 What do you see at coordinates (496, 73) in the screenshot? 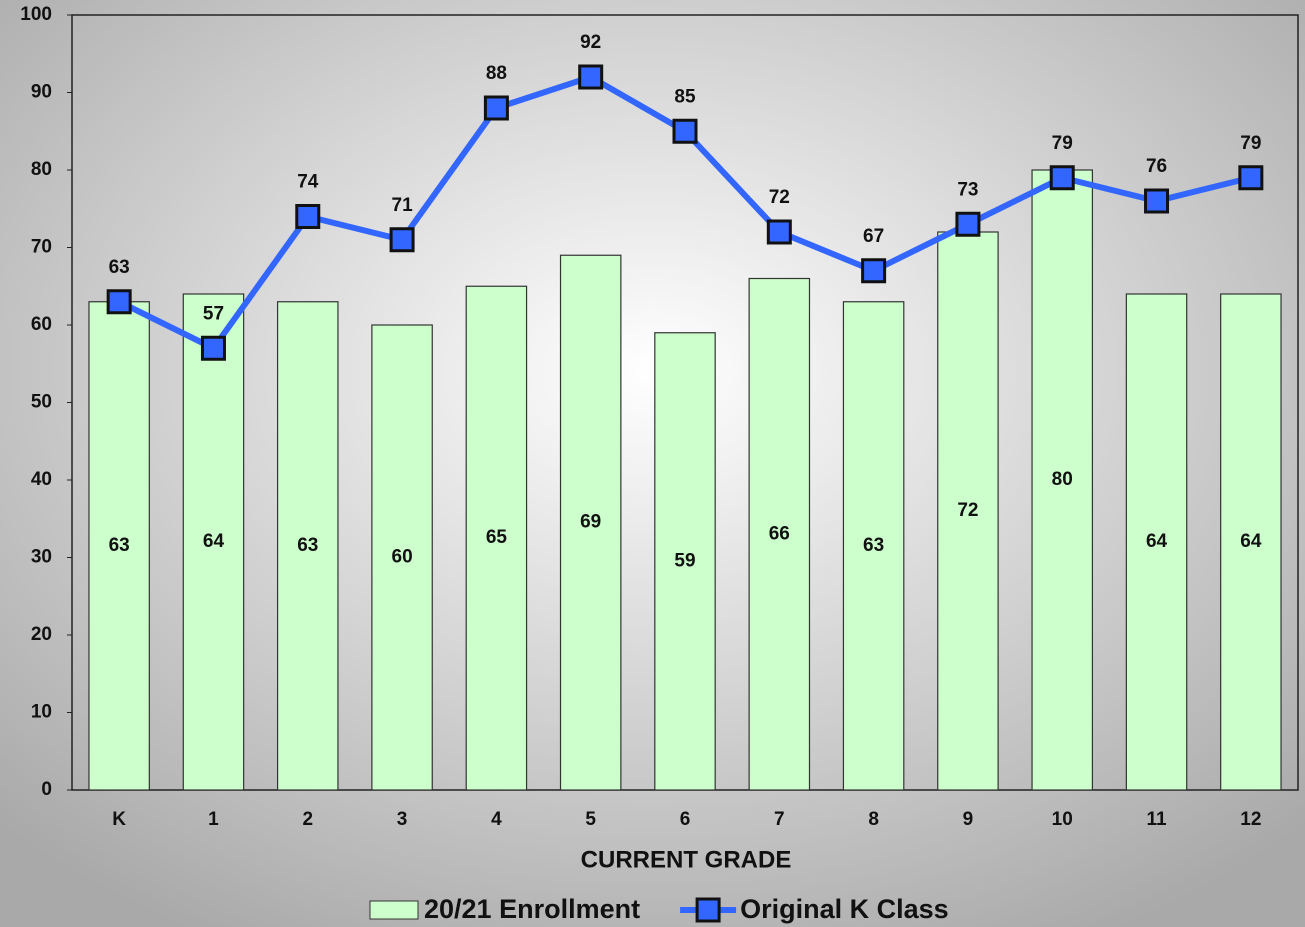
I see `line-value-label: 88` at bounding box center [496, 73].